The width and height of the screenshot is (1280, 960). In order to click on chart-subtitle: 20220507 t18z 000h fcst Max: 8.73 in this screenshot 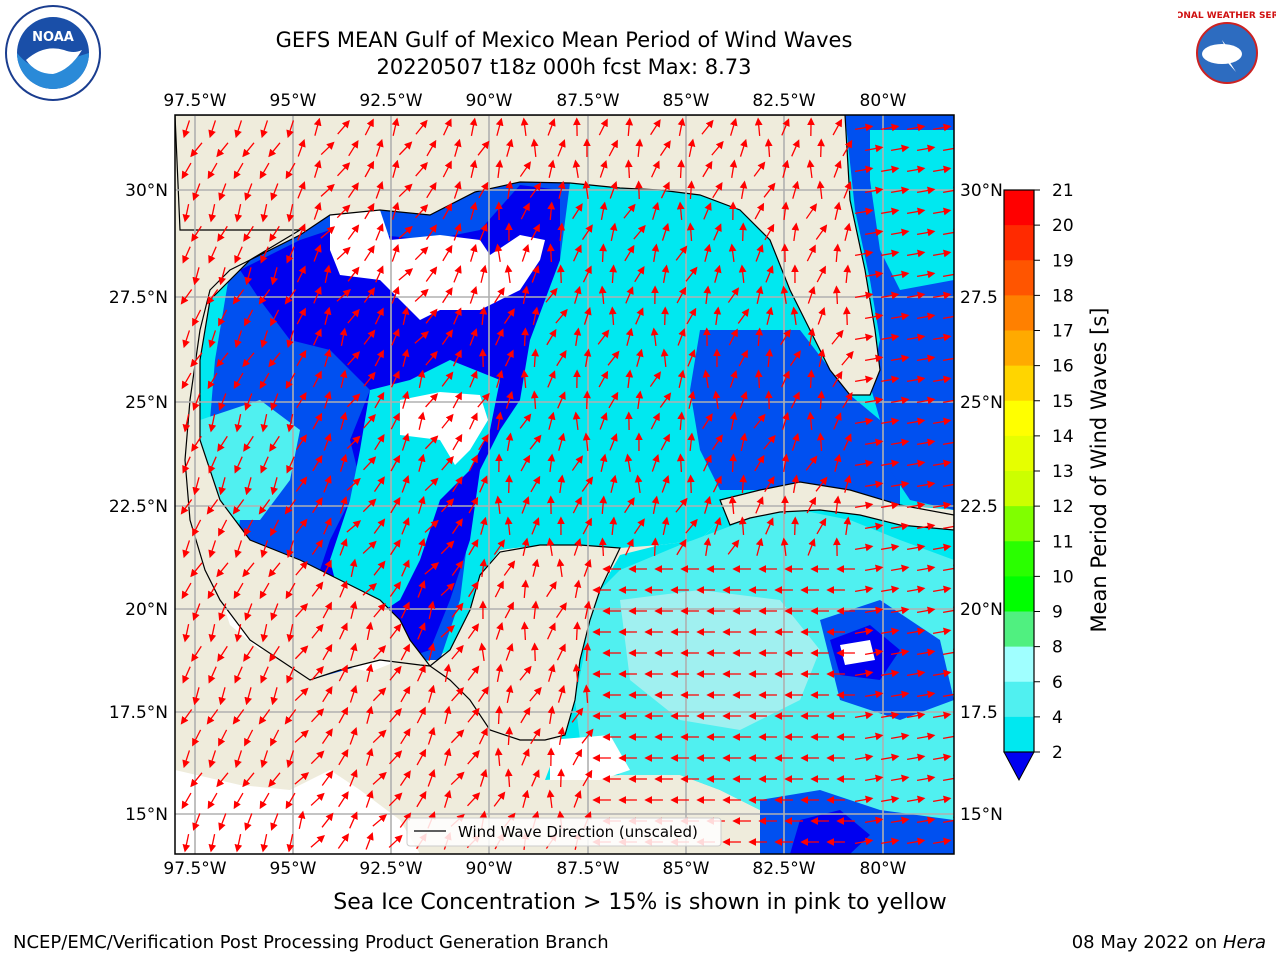, I will do `click(564, 67)`.